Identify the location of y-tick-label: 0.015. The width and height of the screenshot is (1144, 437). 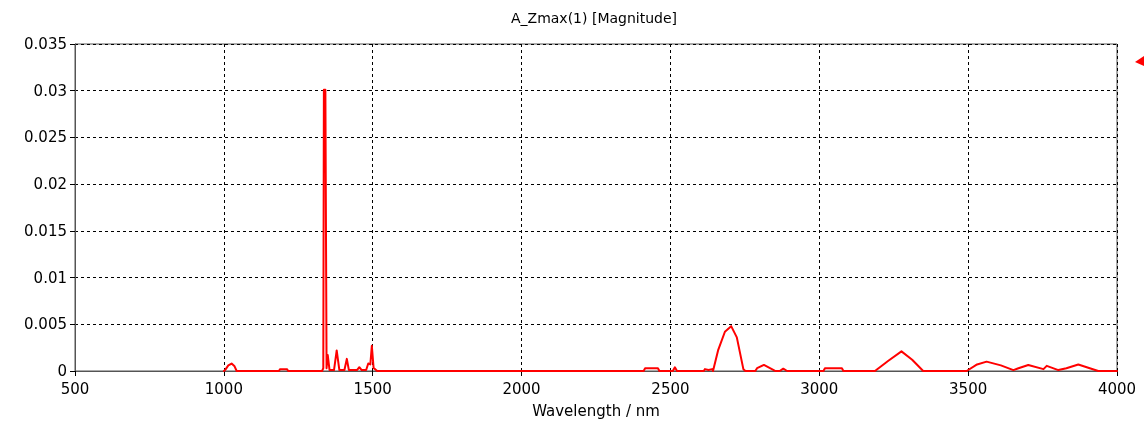
(45, 230).